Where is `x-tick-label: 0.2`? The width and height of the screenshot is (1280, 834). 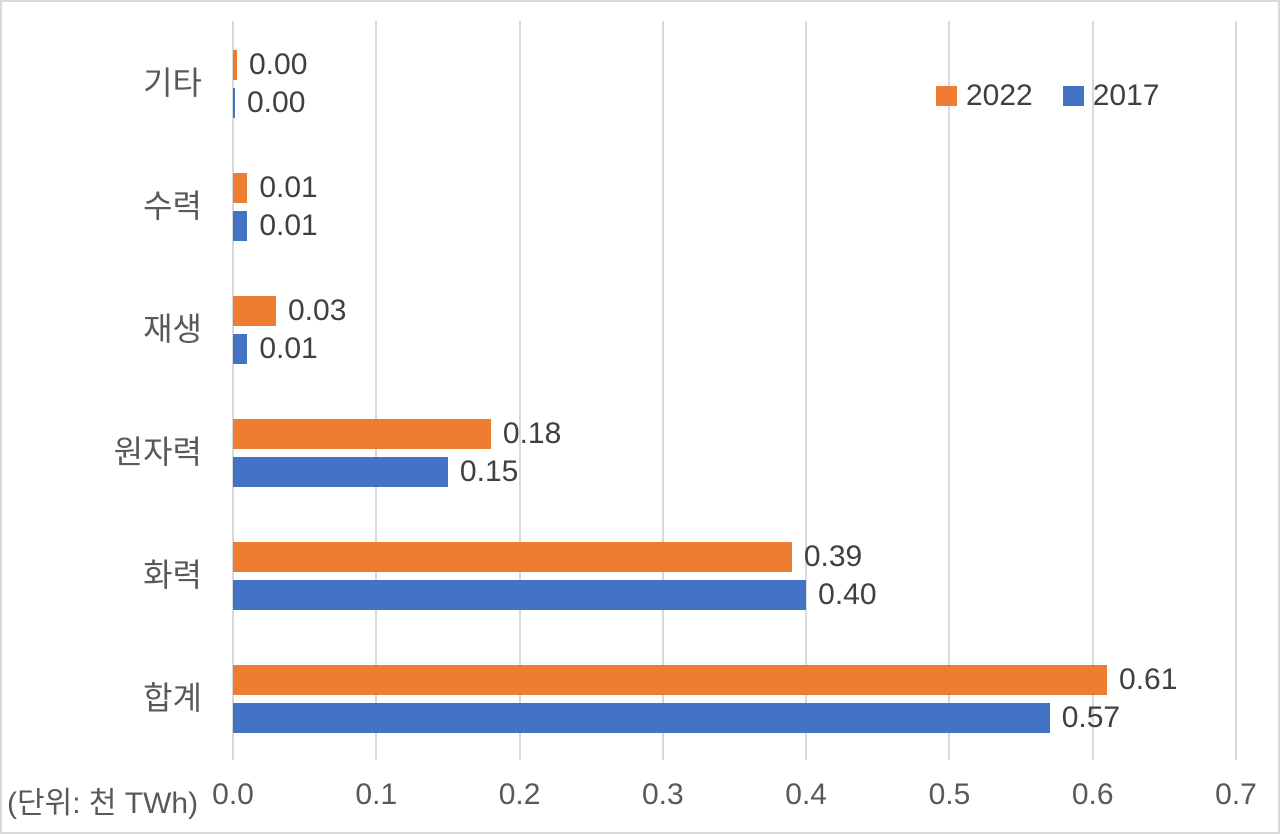
x-tick-label: 0.2 is located at coordinates (519, 794).